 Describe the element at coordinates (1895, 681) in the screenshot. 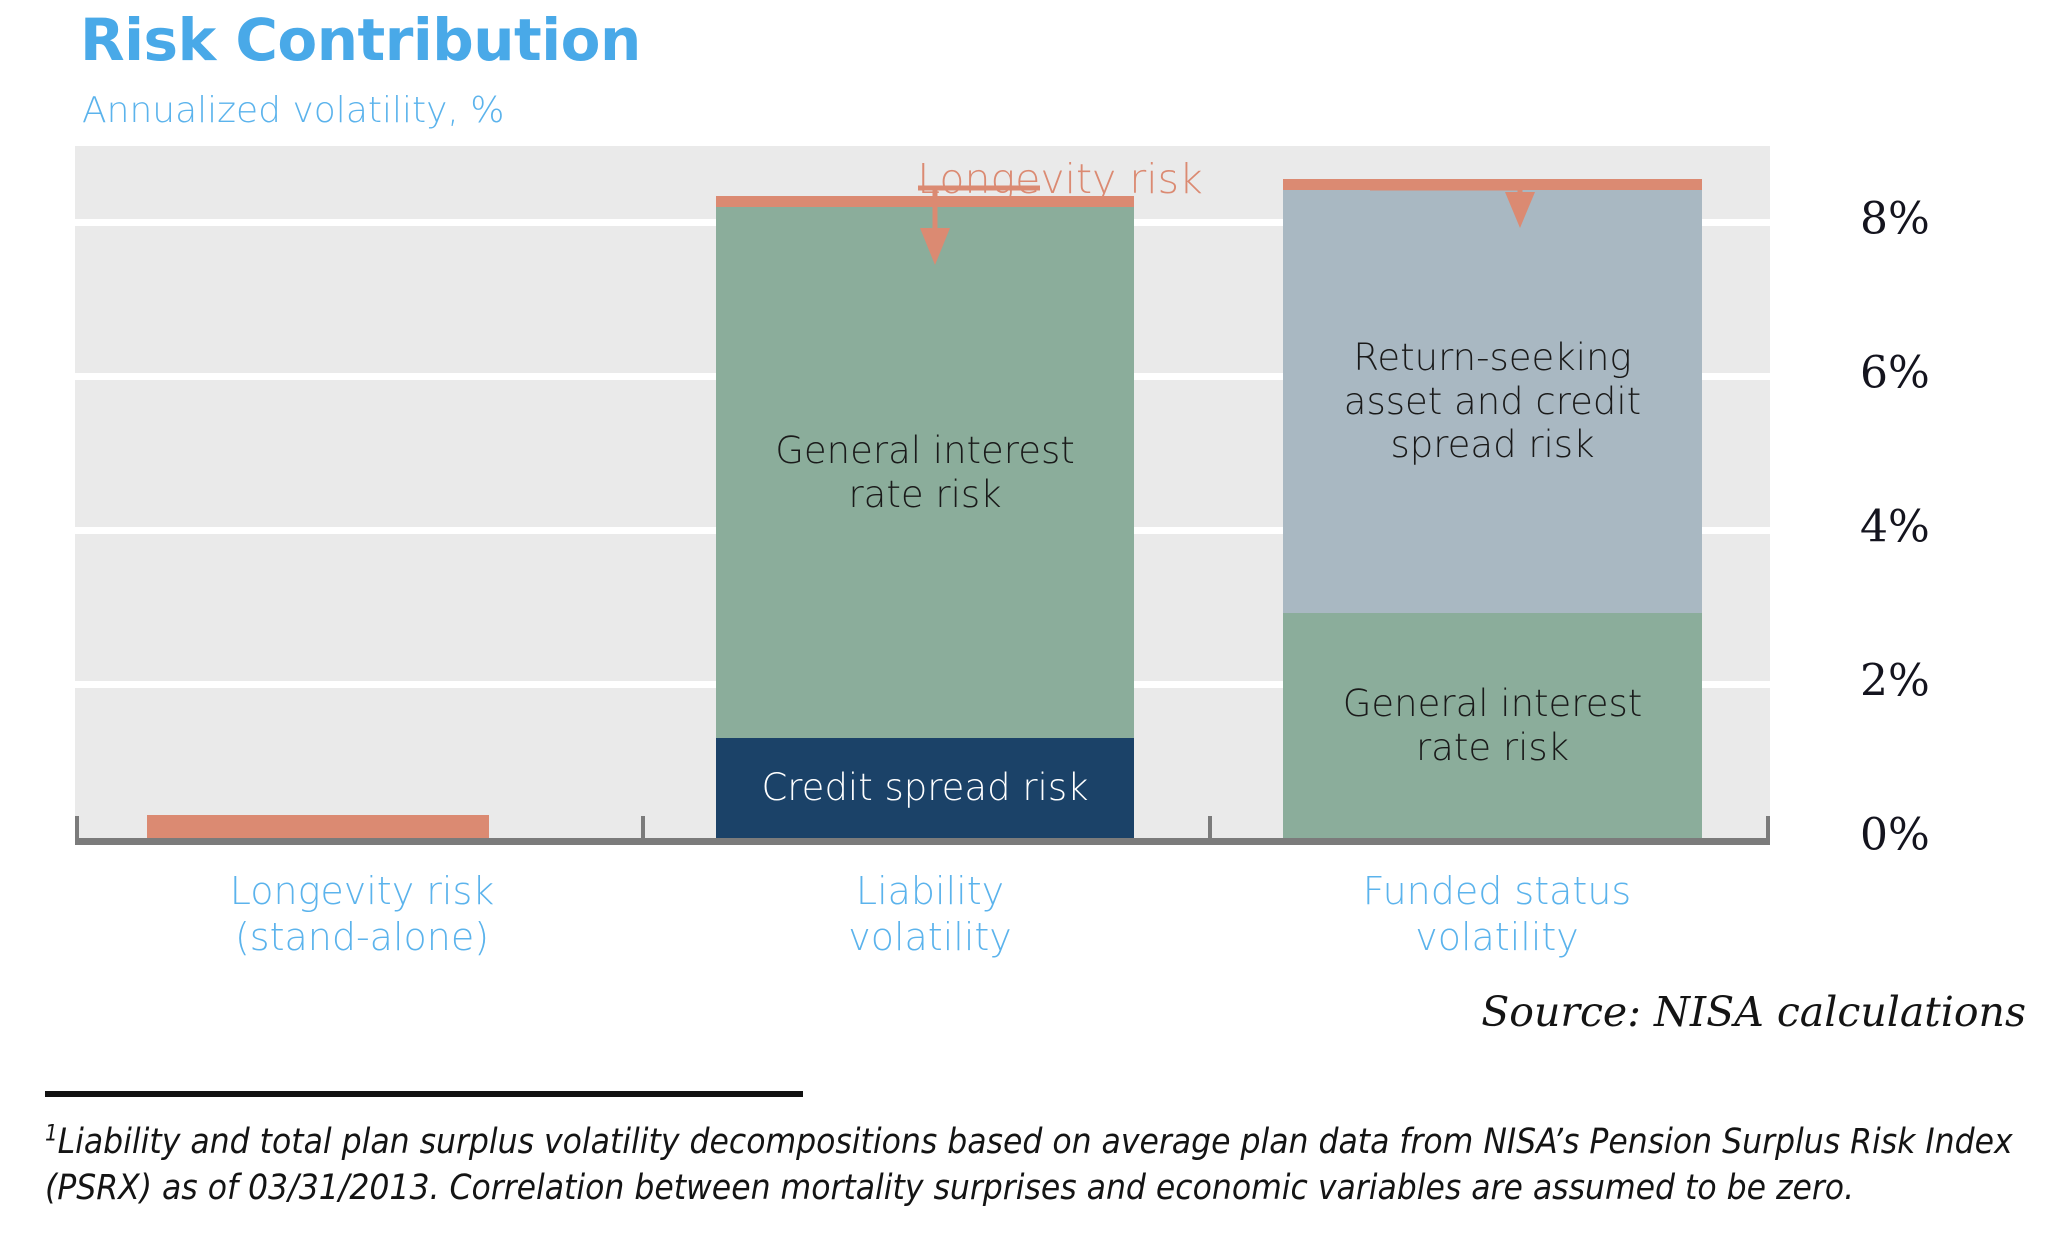

I see `y-tick-label-2: 2%` at that location.